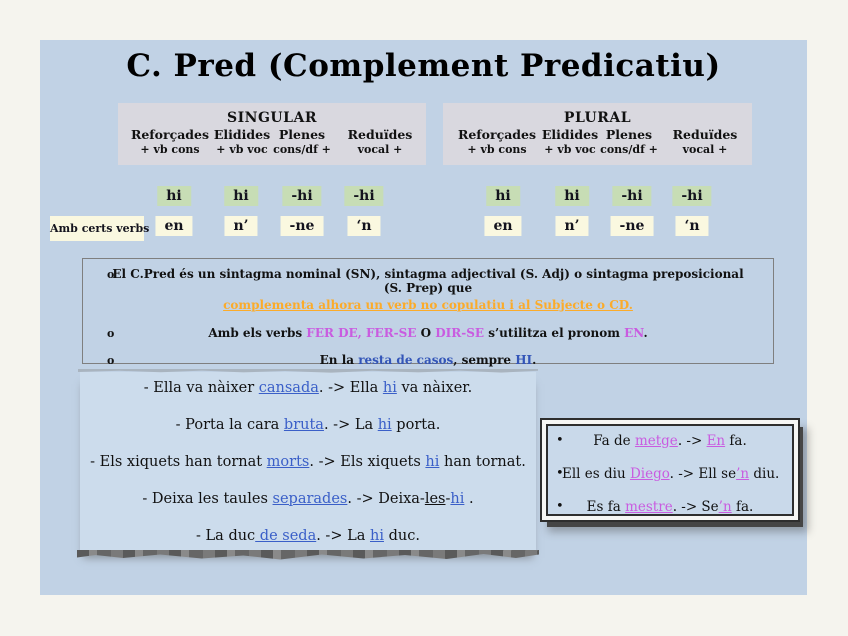  Describe the element at coordinates (178, 462) in the screenshot. I see `text-segment: - Els xiquets han tornat` at that location.